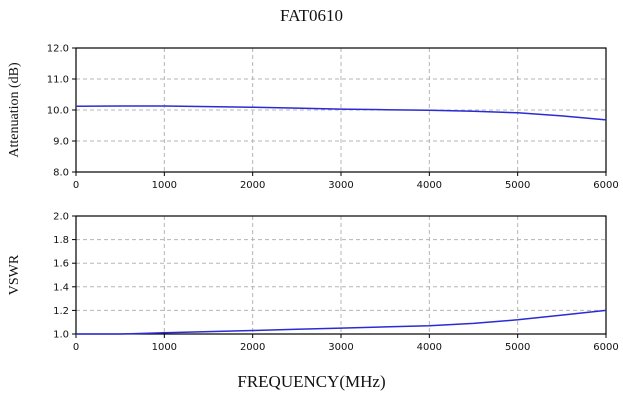 The image size is (623, 398). What do you see at coordinates (517, 347) in the screenshot?
I see `panel2-xtick-label: 5000` at bounding box center [517, 347].